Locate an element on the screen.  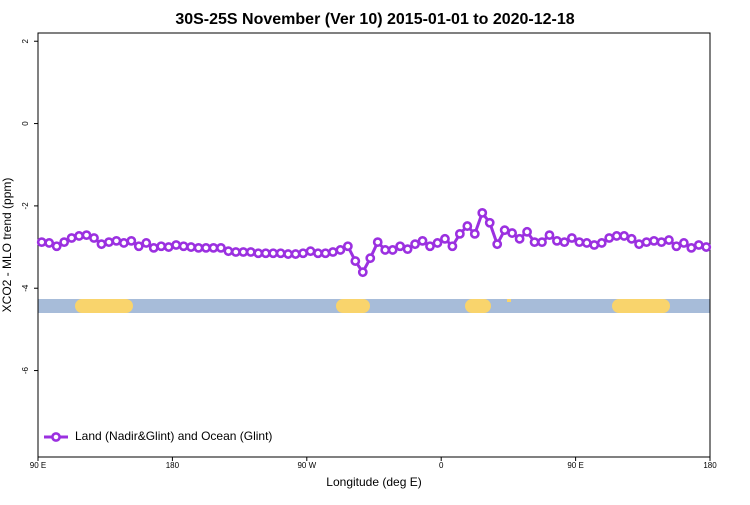
x-tick-label: 90 W is located at coordinates (306, 465).